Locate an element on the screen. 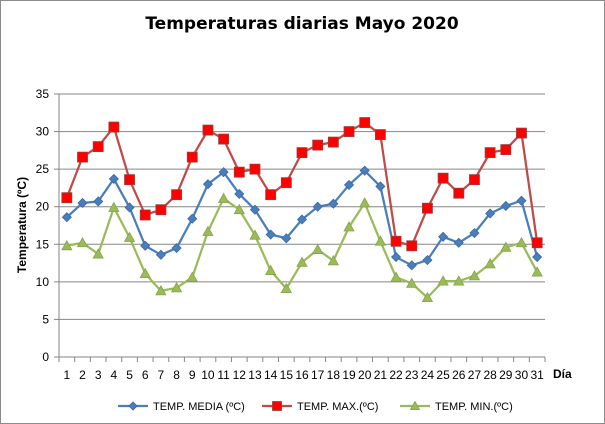 The image size is (605, 424). x-tick-label: 4 is located at coordinates (114, 375).